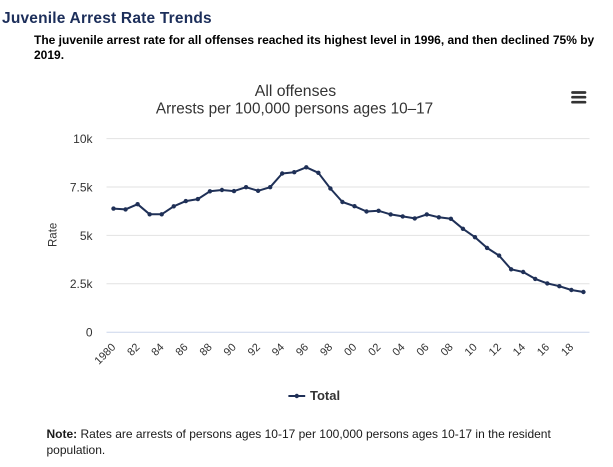  Describe the element at coordinates (567, 349) in the screenshot. I see `svg-text: 18` at that location.